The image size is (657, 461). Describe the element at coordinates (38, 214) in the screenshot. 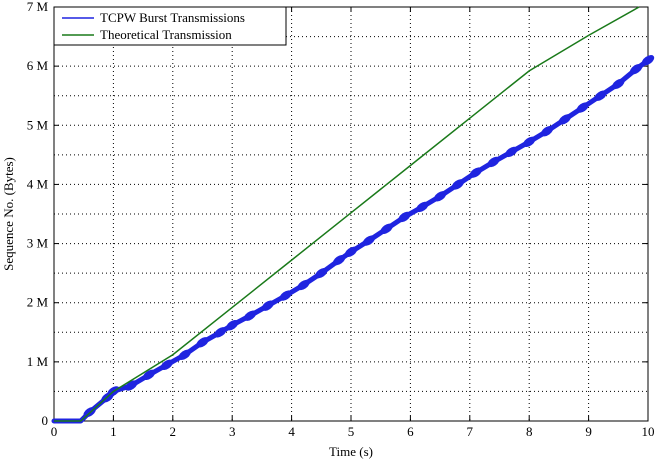

I see `y-tick-labels: 0 1 M 2 M 3 M 4 M 5 M 6 M 7 M` at that location.